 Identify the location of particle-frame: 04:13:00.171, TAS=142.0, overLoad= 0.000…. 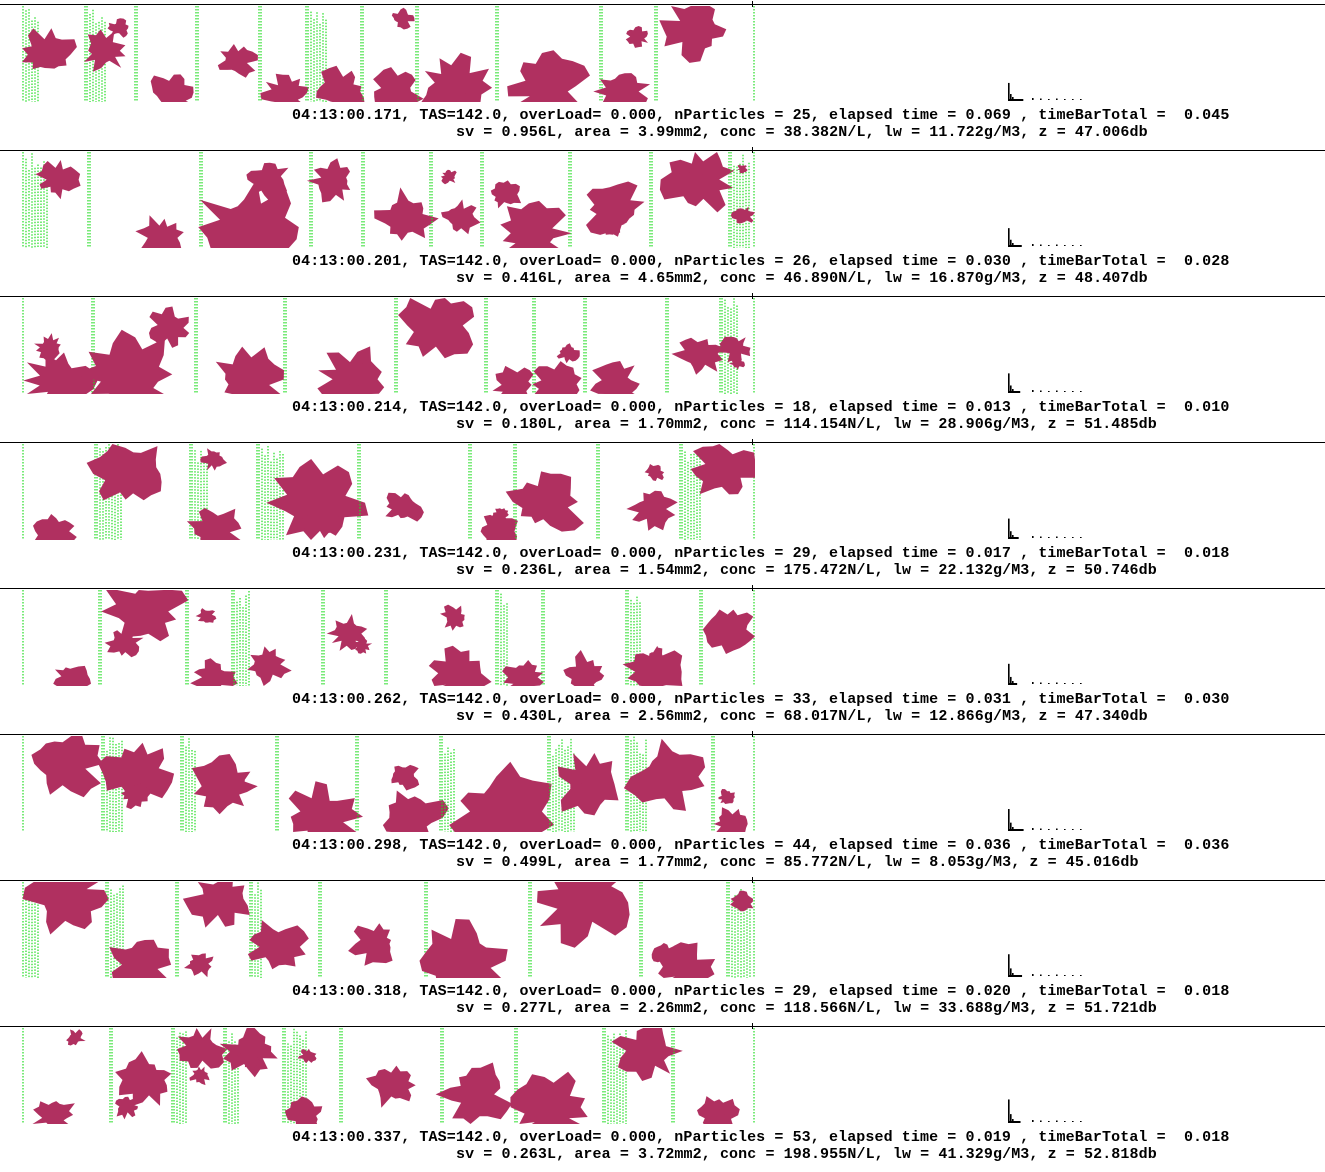
(662, 75).